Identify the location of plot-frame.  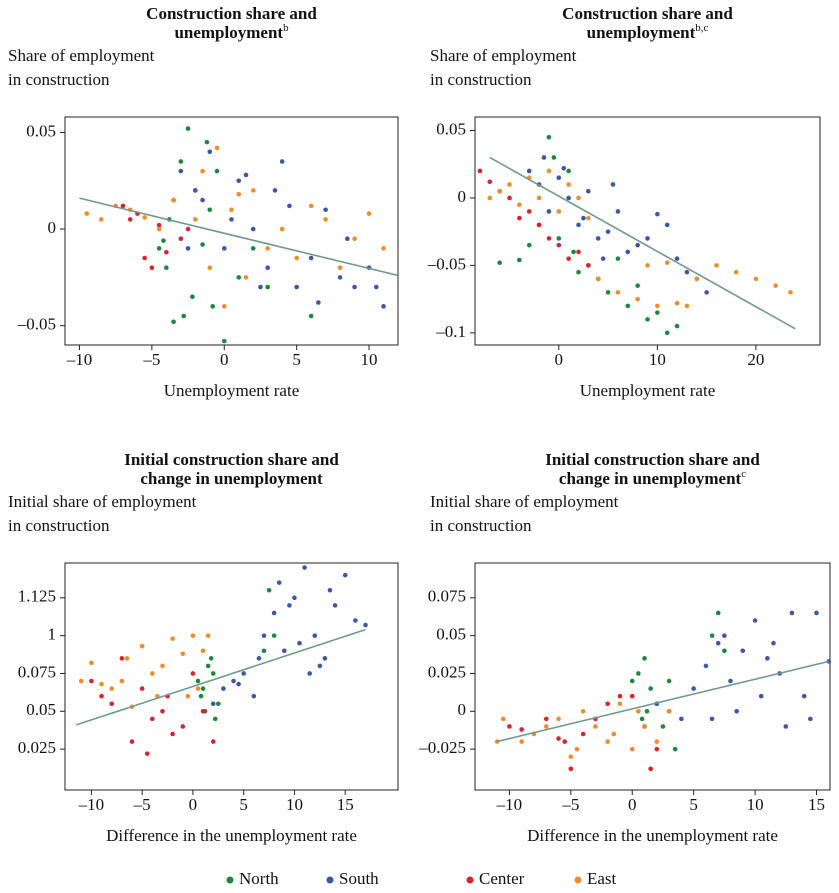
(231, 231).